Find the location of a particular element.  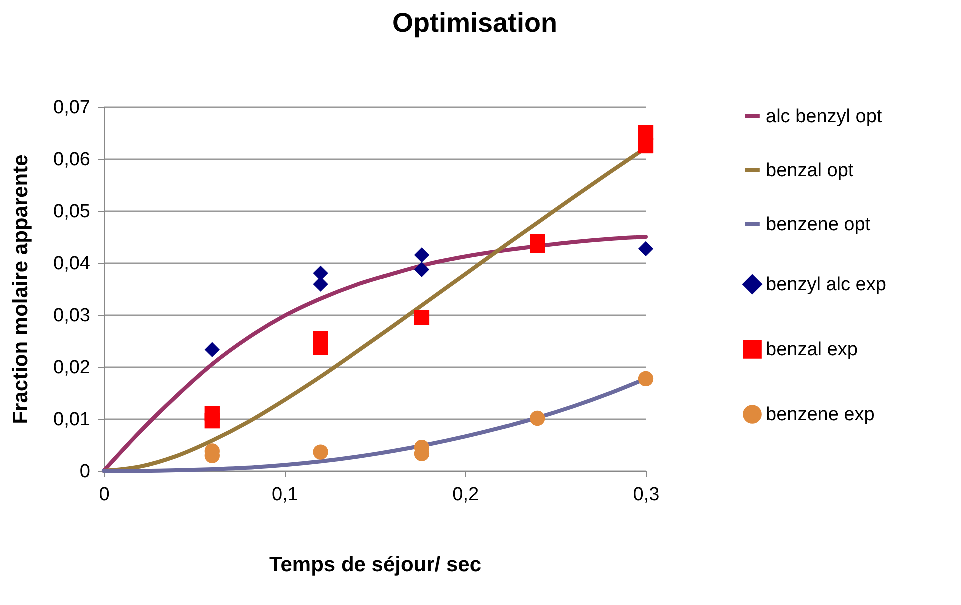

legend-label: benzene opt is located at coordinates (819, 225).